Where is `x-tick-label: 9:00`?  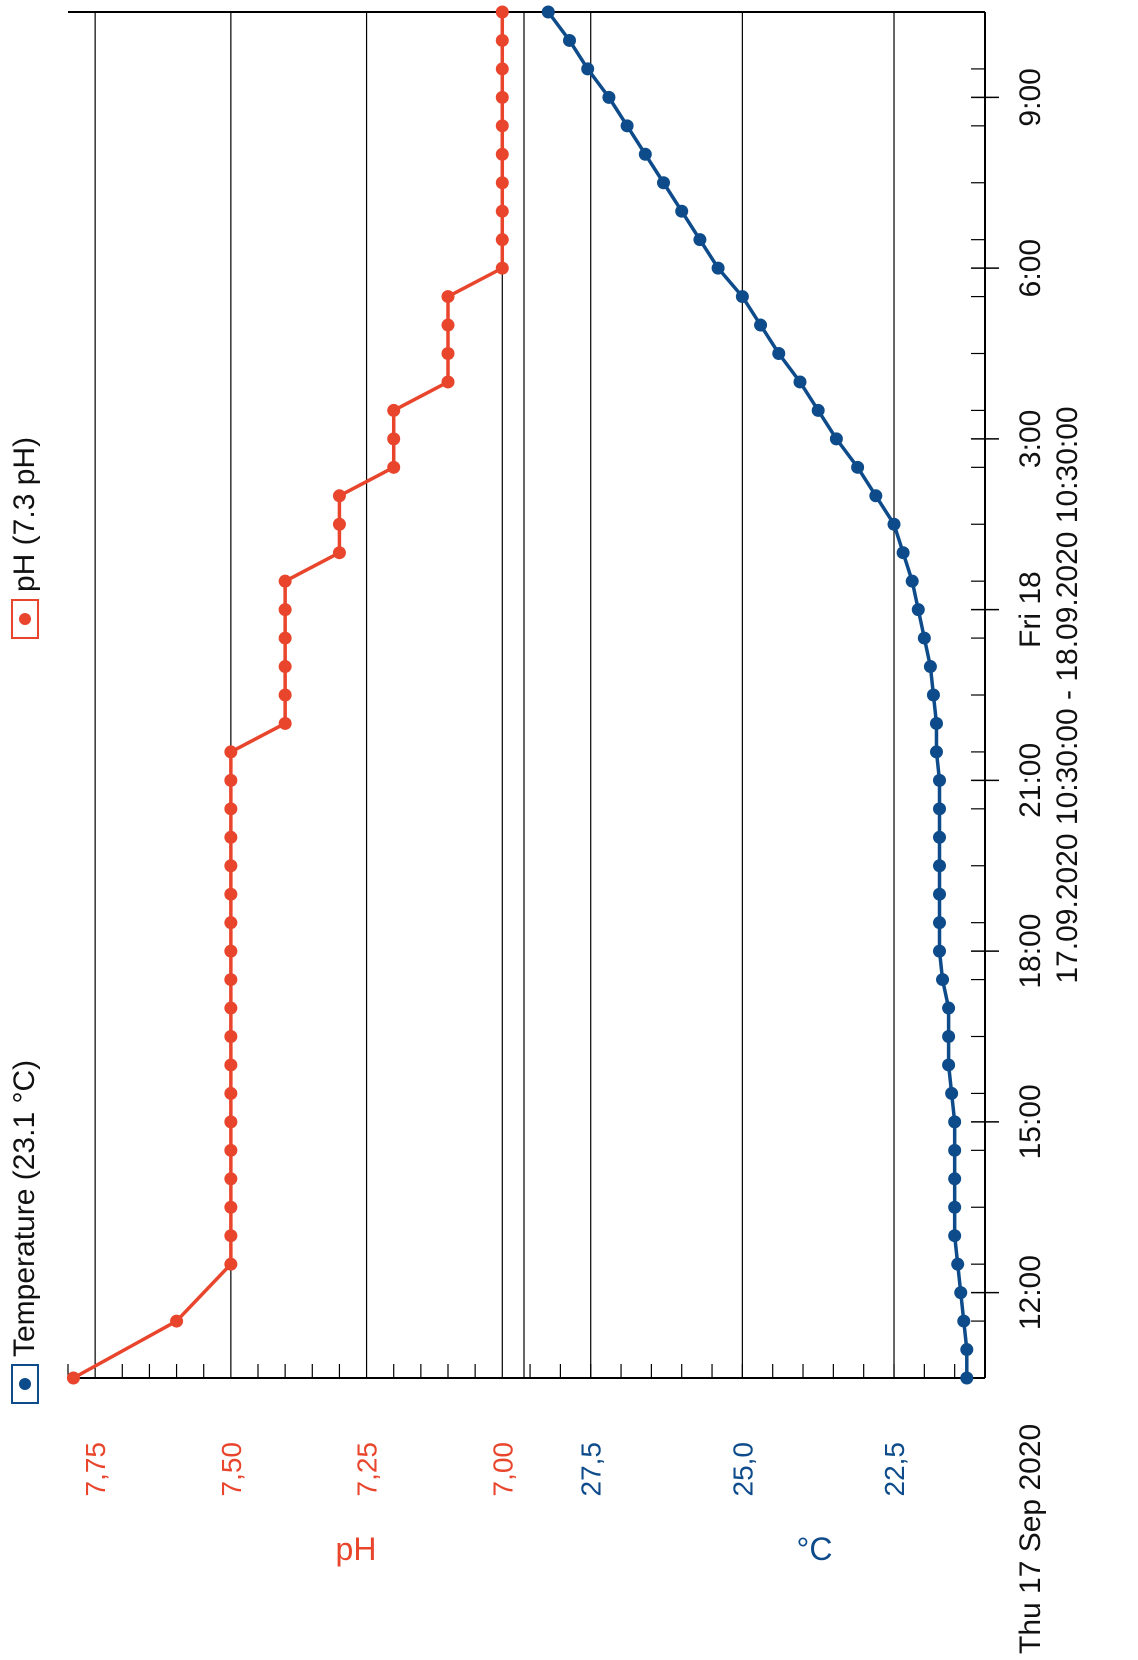
x-tick-label: 9:00 is located at coordinates (1030, 97).